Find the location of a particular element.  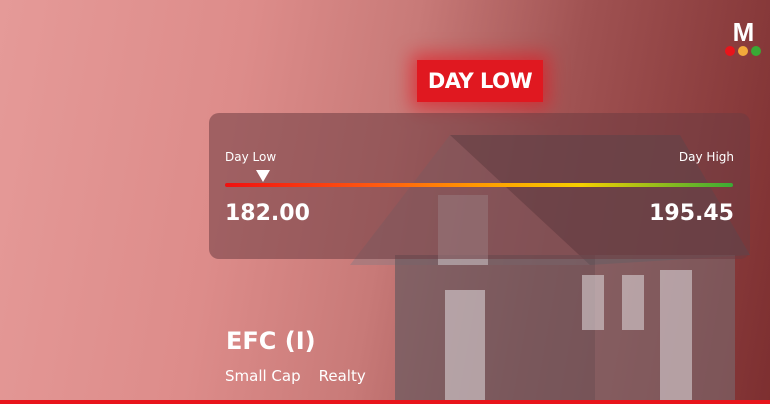

sector-tag: Realty is located at coordinates (342, 376).